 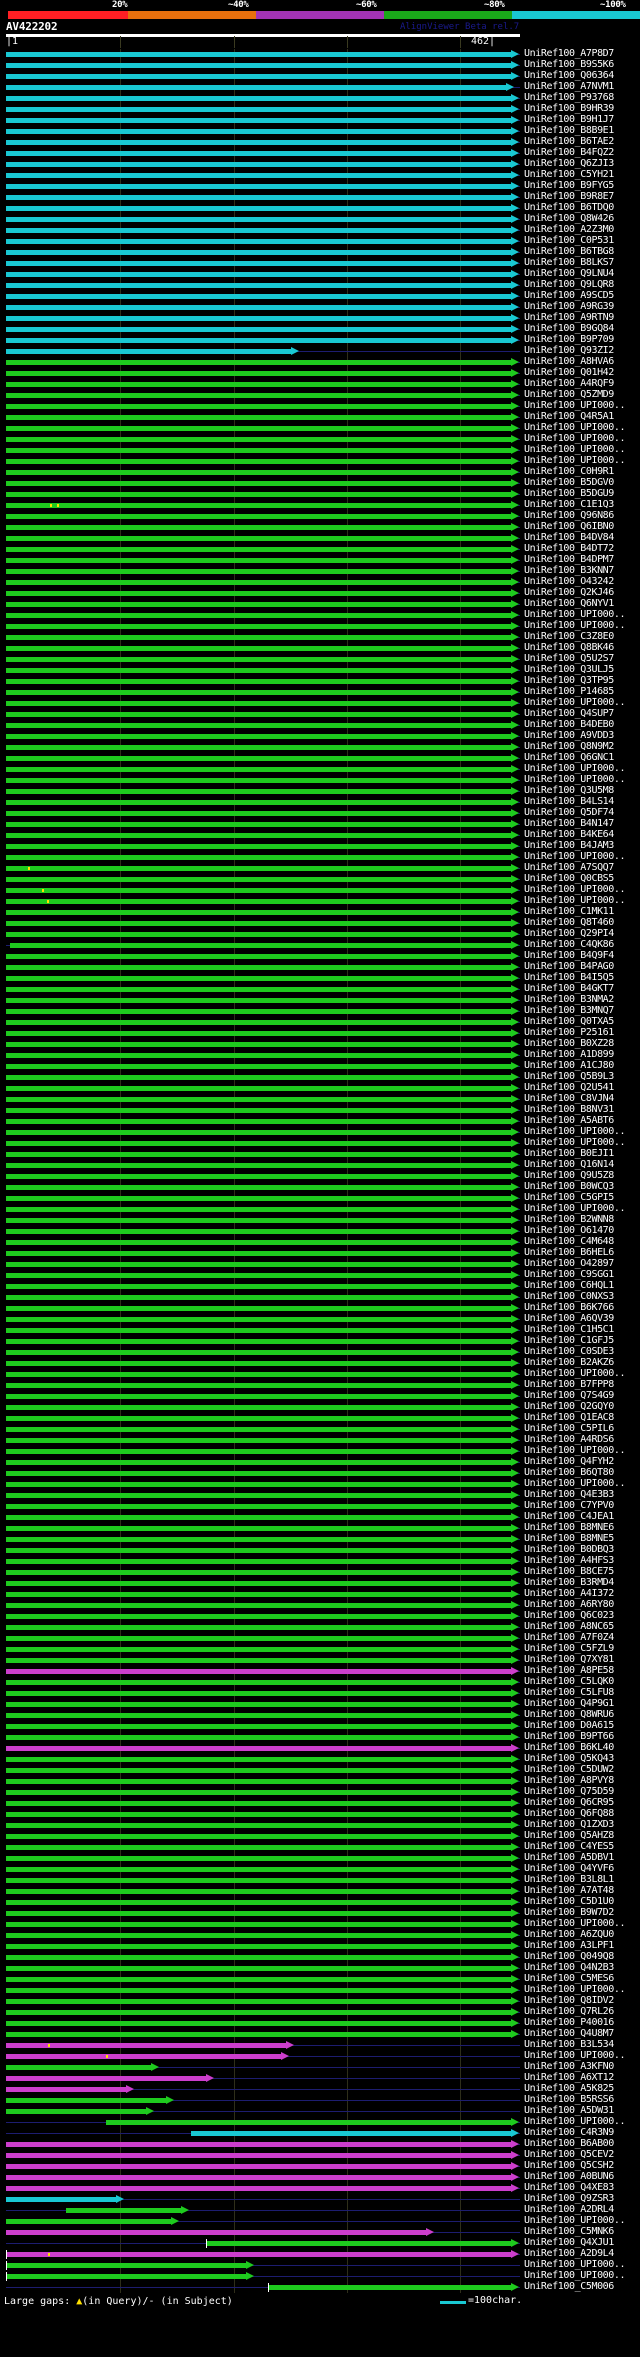 What do you see at coordinates (569, 2242) in the screenshot?
I see `hit-label: UniRef100_Q4XJU1` at bounding box center [569, 2242].